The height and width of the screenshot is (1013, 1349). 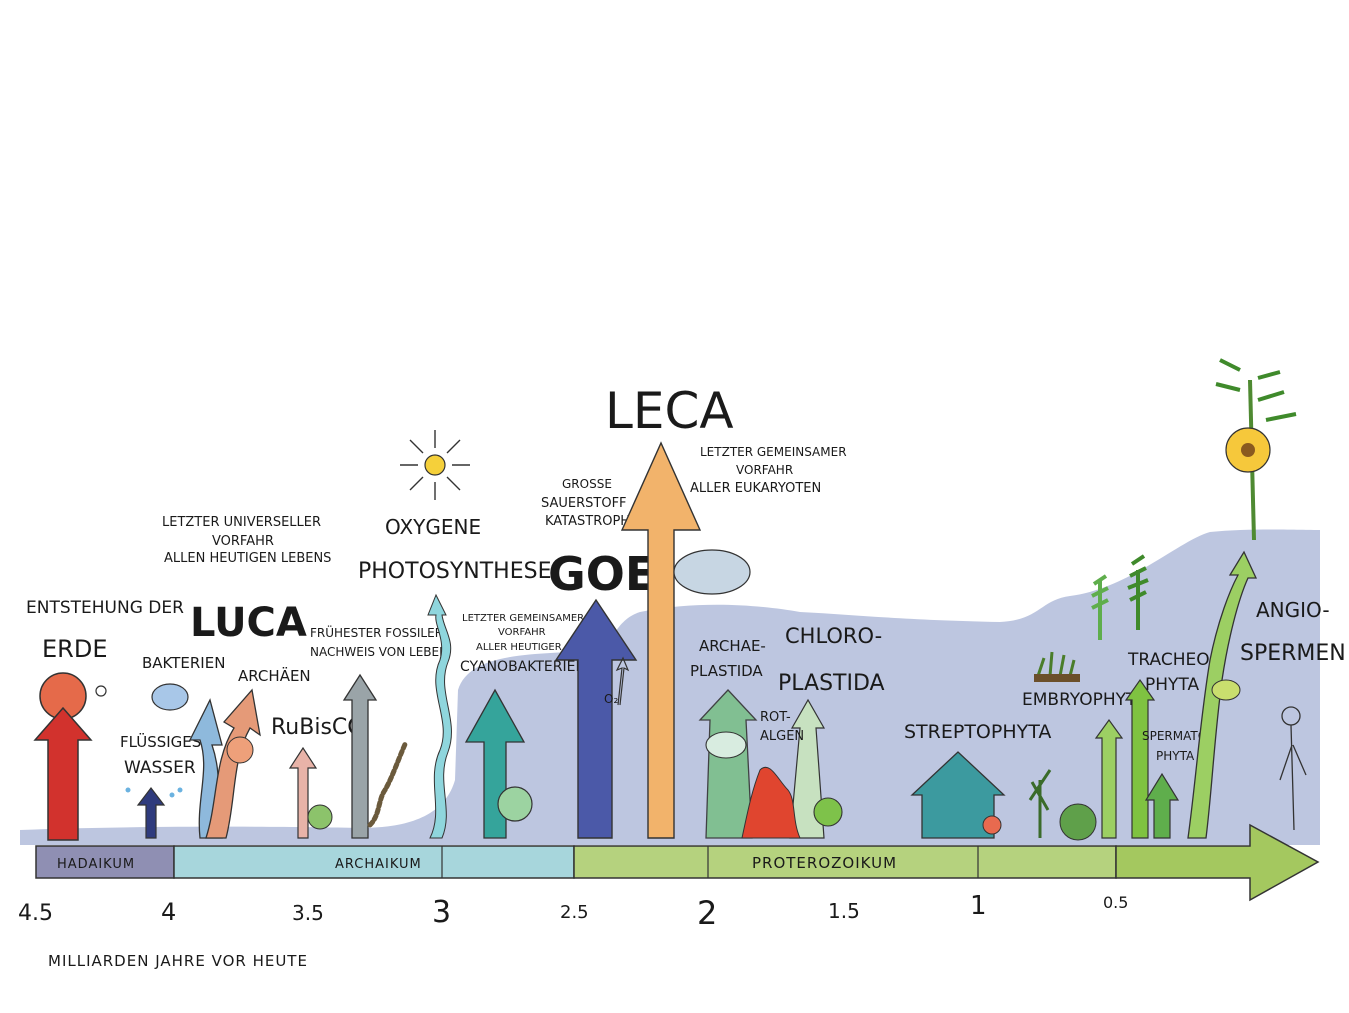 I want to click on event-tracheophyta: TRACHEO- PHYTA SPERMATO- PHYTA, so click(x=1153, y=696).